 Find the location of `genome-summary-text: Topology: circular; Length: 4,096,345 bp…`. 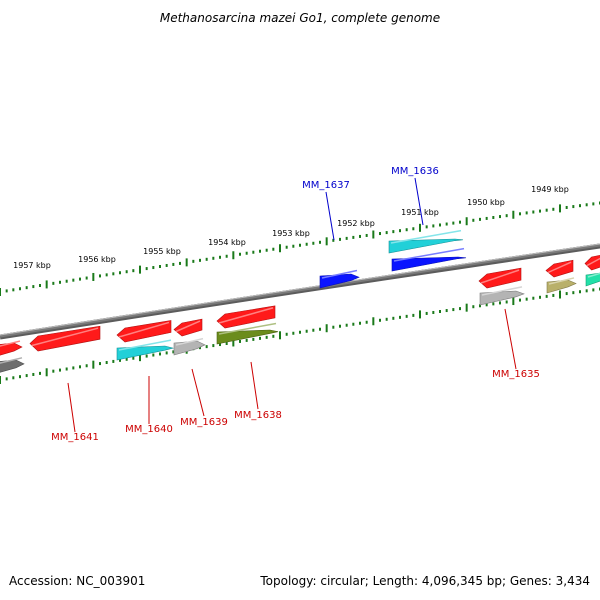

genome-summary-text: Topology: circular; Length: 4,096,345 bp… is located at coordinates (425, 581).